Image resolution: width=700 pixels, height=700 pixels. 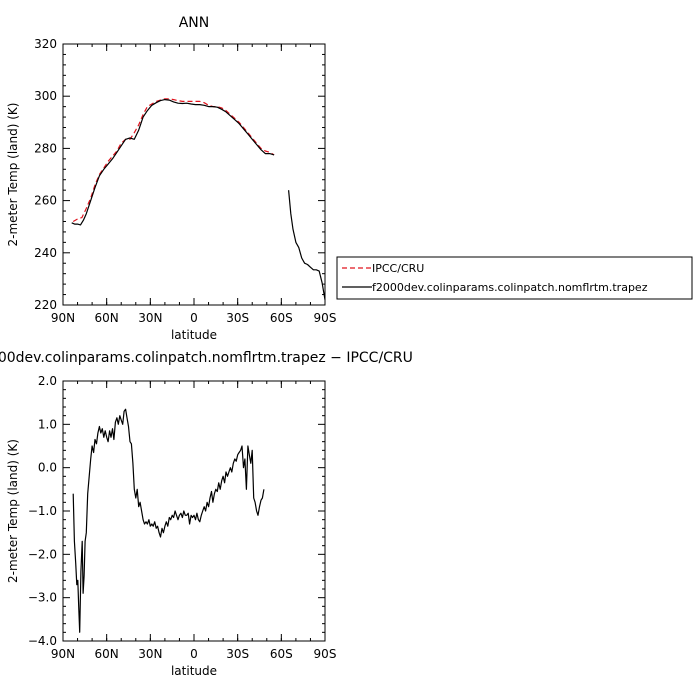 What do you see at coordinates (150, 654) in the screenshot?
I see `panel2-x-tick-label: 30N` at bounding box center [150, 654].